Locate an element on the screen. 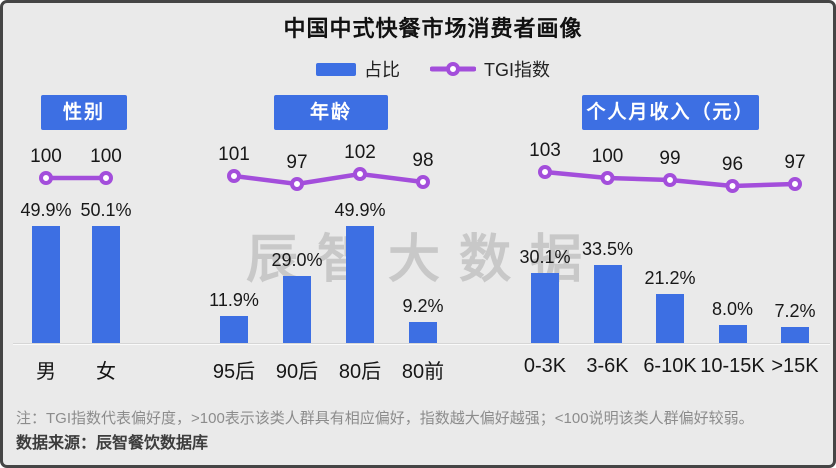 The width and height of the screenshot is (836, 468). tgi-marker-80后 is located at coordinates (360, 174).